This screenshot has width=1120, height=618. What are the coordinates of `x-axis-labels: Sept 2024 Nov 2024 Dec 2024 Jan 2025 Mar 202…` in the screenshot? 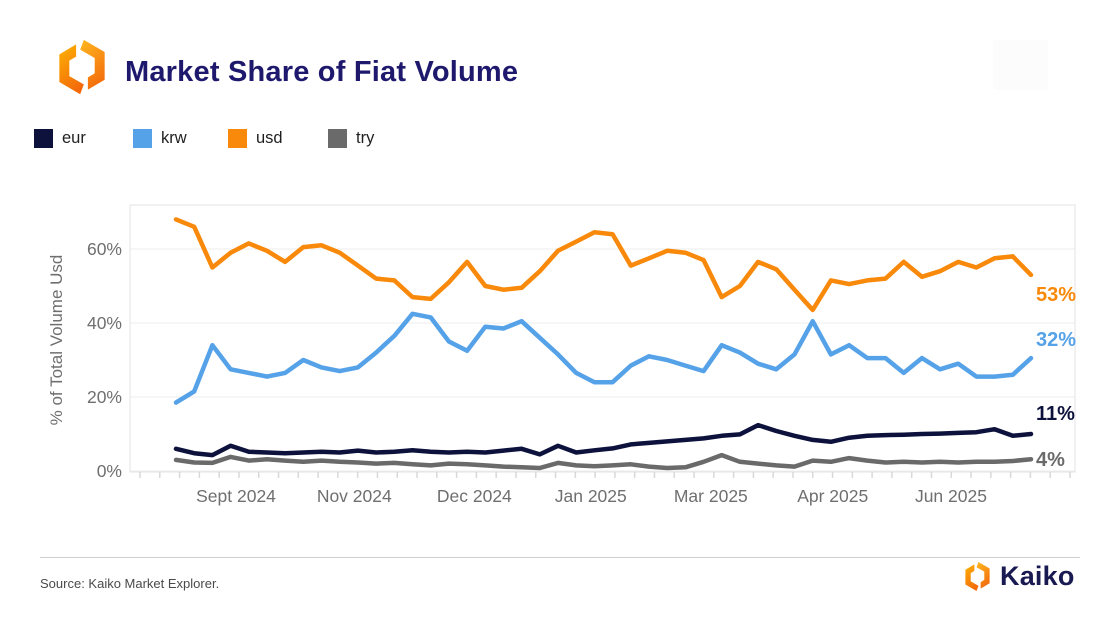 It's located at (591, 496).